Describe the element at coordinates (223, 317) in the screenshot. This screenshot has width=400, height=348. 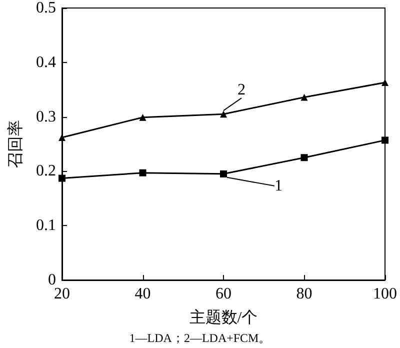
I see `x-axis-title: 主题数/个` at that location.